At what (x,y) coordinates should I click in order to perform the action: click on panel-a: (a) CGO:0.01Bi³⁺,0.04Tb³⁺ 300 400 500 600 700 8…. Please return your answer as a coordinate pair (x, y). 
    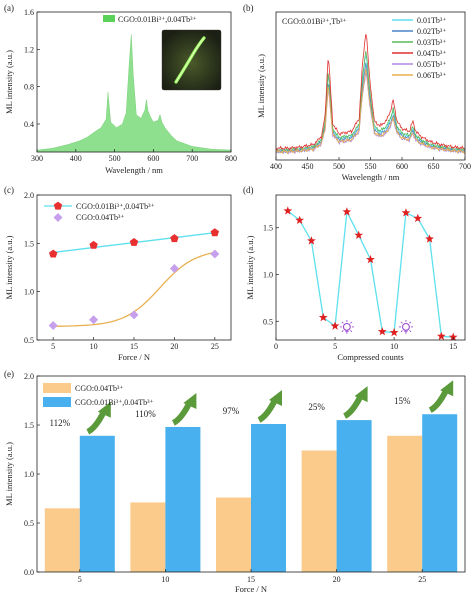
    Looking at the image, I should click on (120, 89).